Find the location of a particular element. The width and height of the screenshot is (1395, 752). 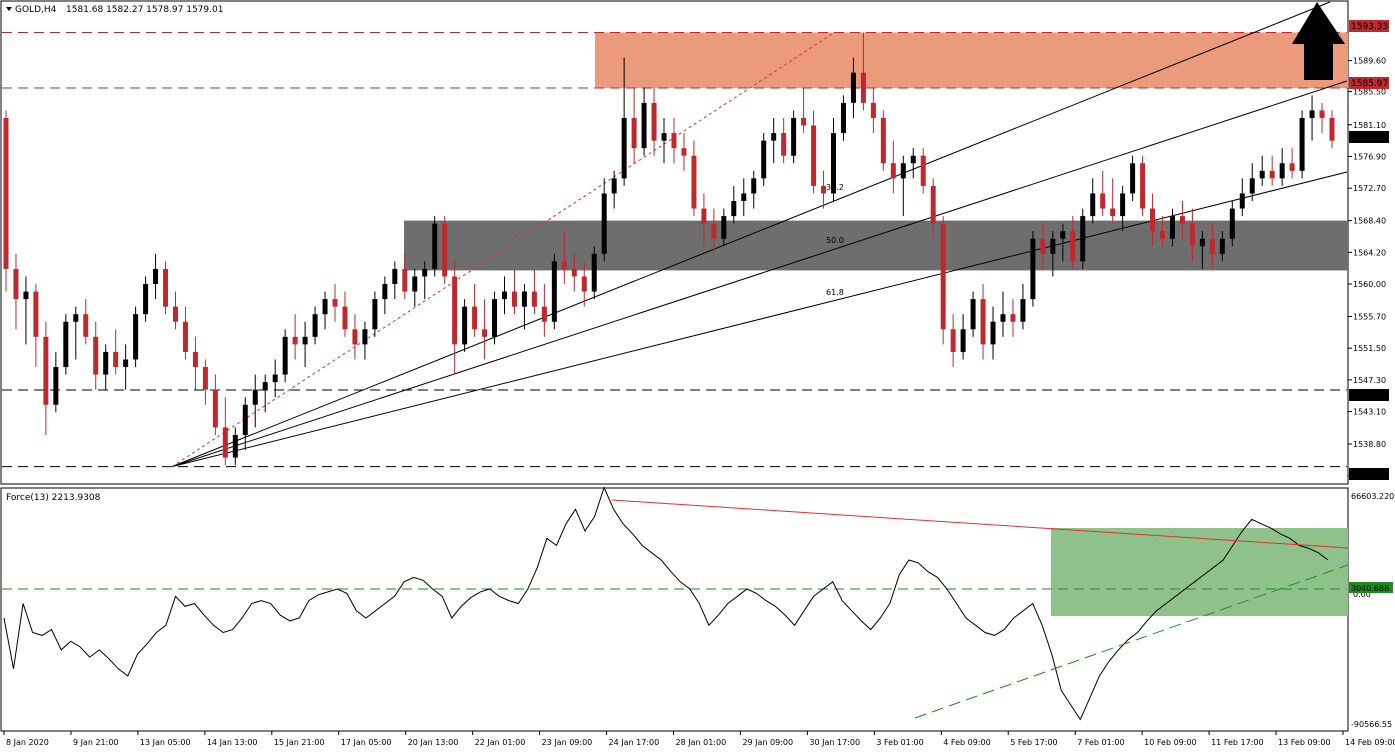

time-tick-label: 10 Feb 09:00 is located at coordinates (1170, 742).